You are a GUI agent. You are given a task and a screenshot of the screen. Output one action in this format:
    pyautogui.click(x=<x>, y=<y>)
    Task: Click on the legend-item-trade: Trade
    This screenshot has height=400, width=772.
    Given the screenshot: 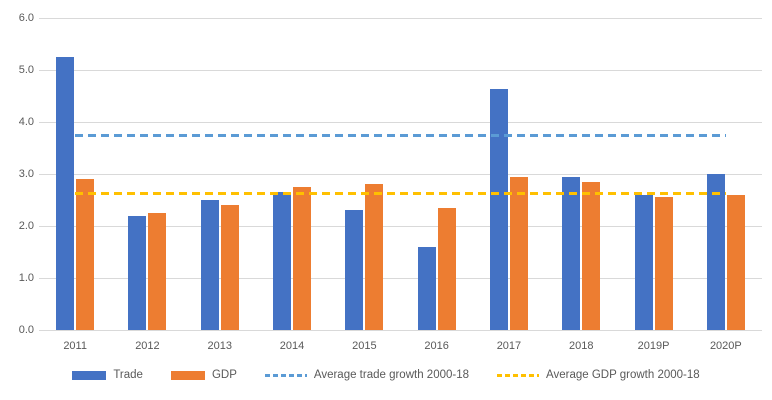 What is the action you would take?
    pyautogui.click(x=107, y=375)
    